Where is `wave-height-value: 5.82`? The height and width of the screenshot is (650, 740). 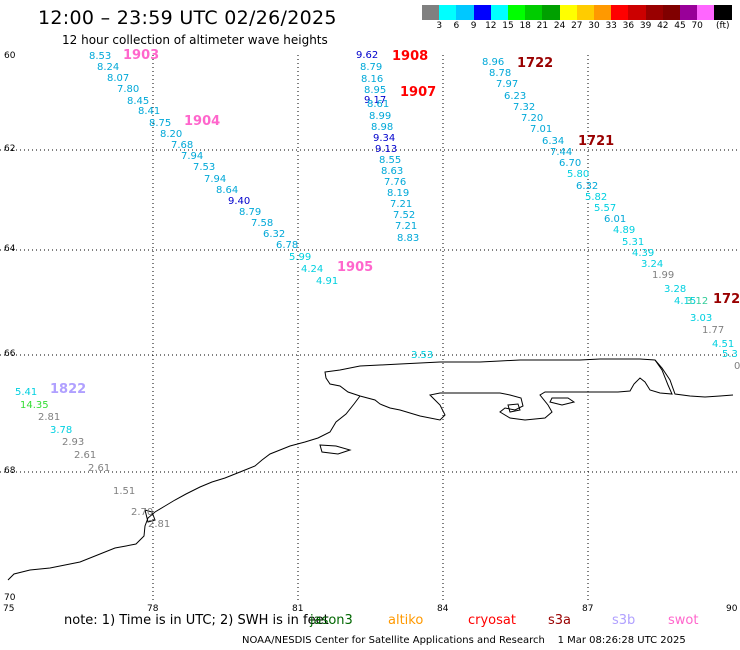 wave-height-value: 5.82 is located at coordinates (596, 197).